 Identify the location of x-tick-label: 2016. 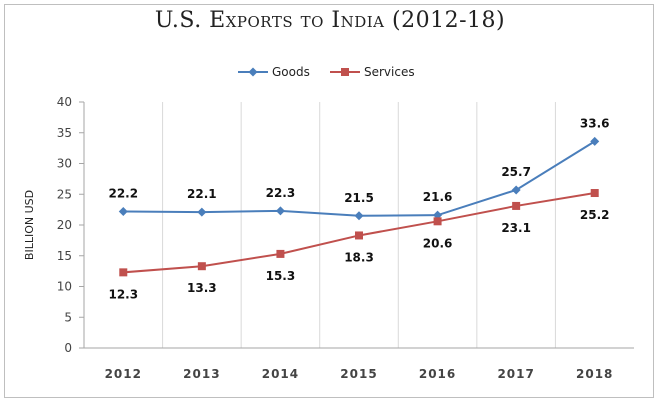
(437, 374).